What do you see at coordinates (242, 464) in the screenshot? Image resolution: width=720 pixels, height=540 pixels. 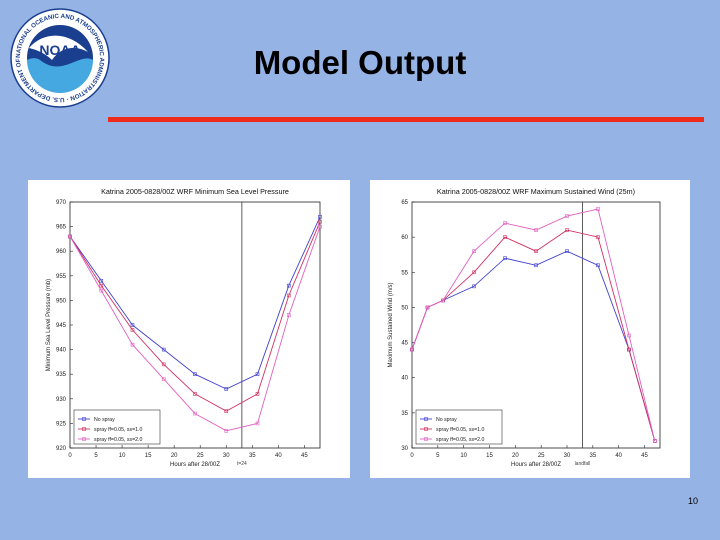 I see `vertical-marker-label: t=24` at bounding box center [242, 464].